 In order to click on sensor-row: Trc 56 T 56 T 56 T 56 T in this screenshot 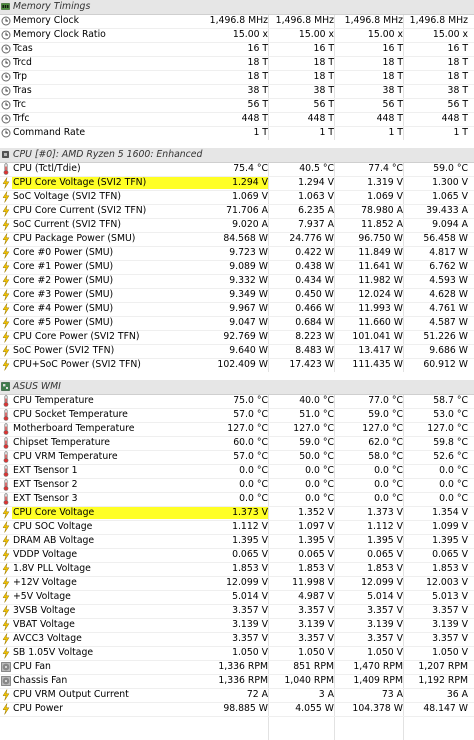, I will do `click(237, 105)`.